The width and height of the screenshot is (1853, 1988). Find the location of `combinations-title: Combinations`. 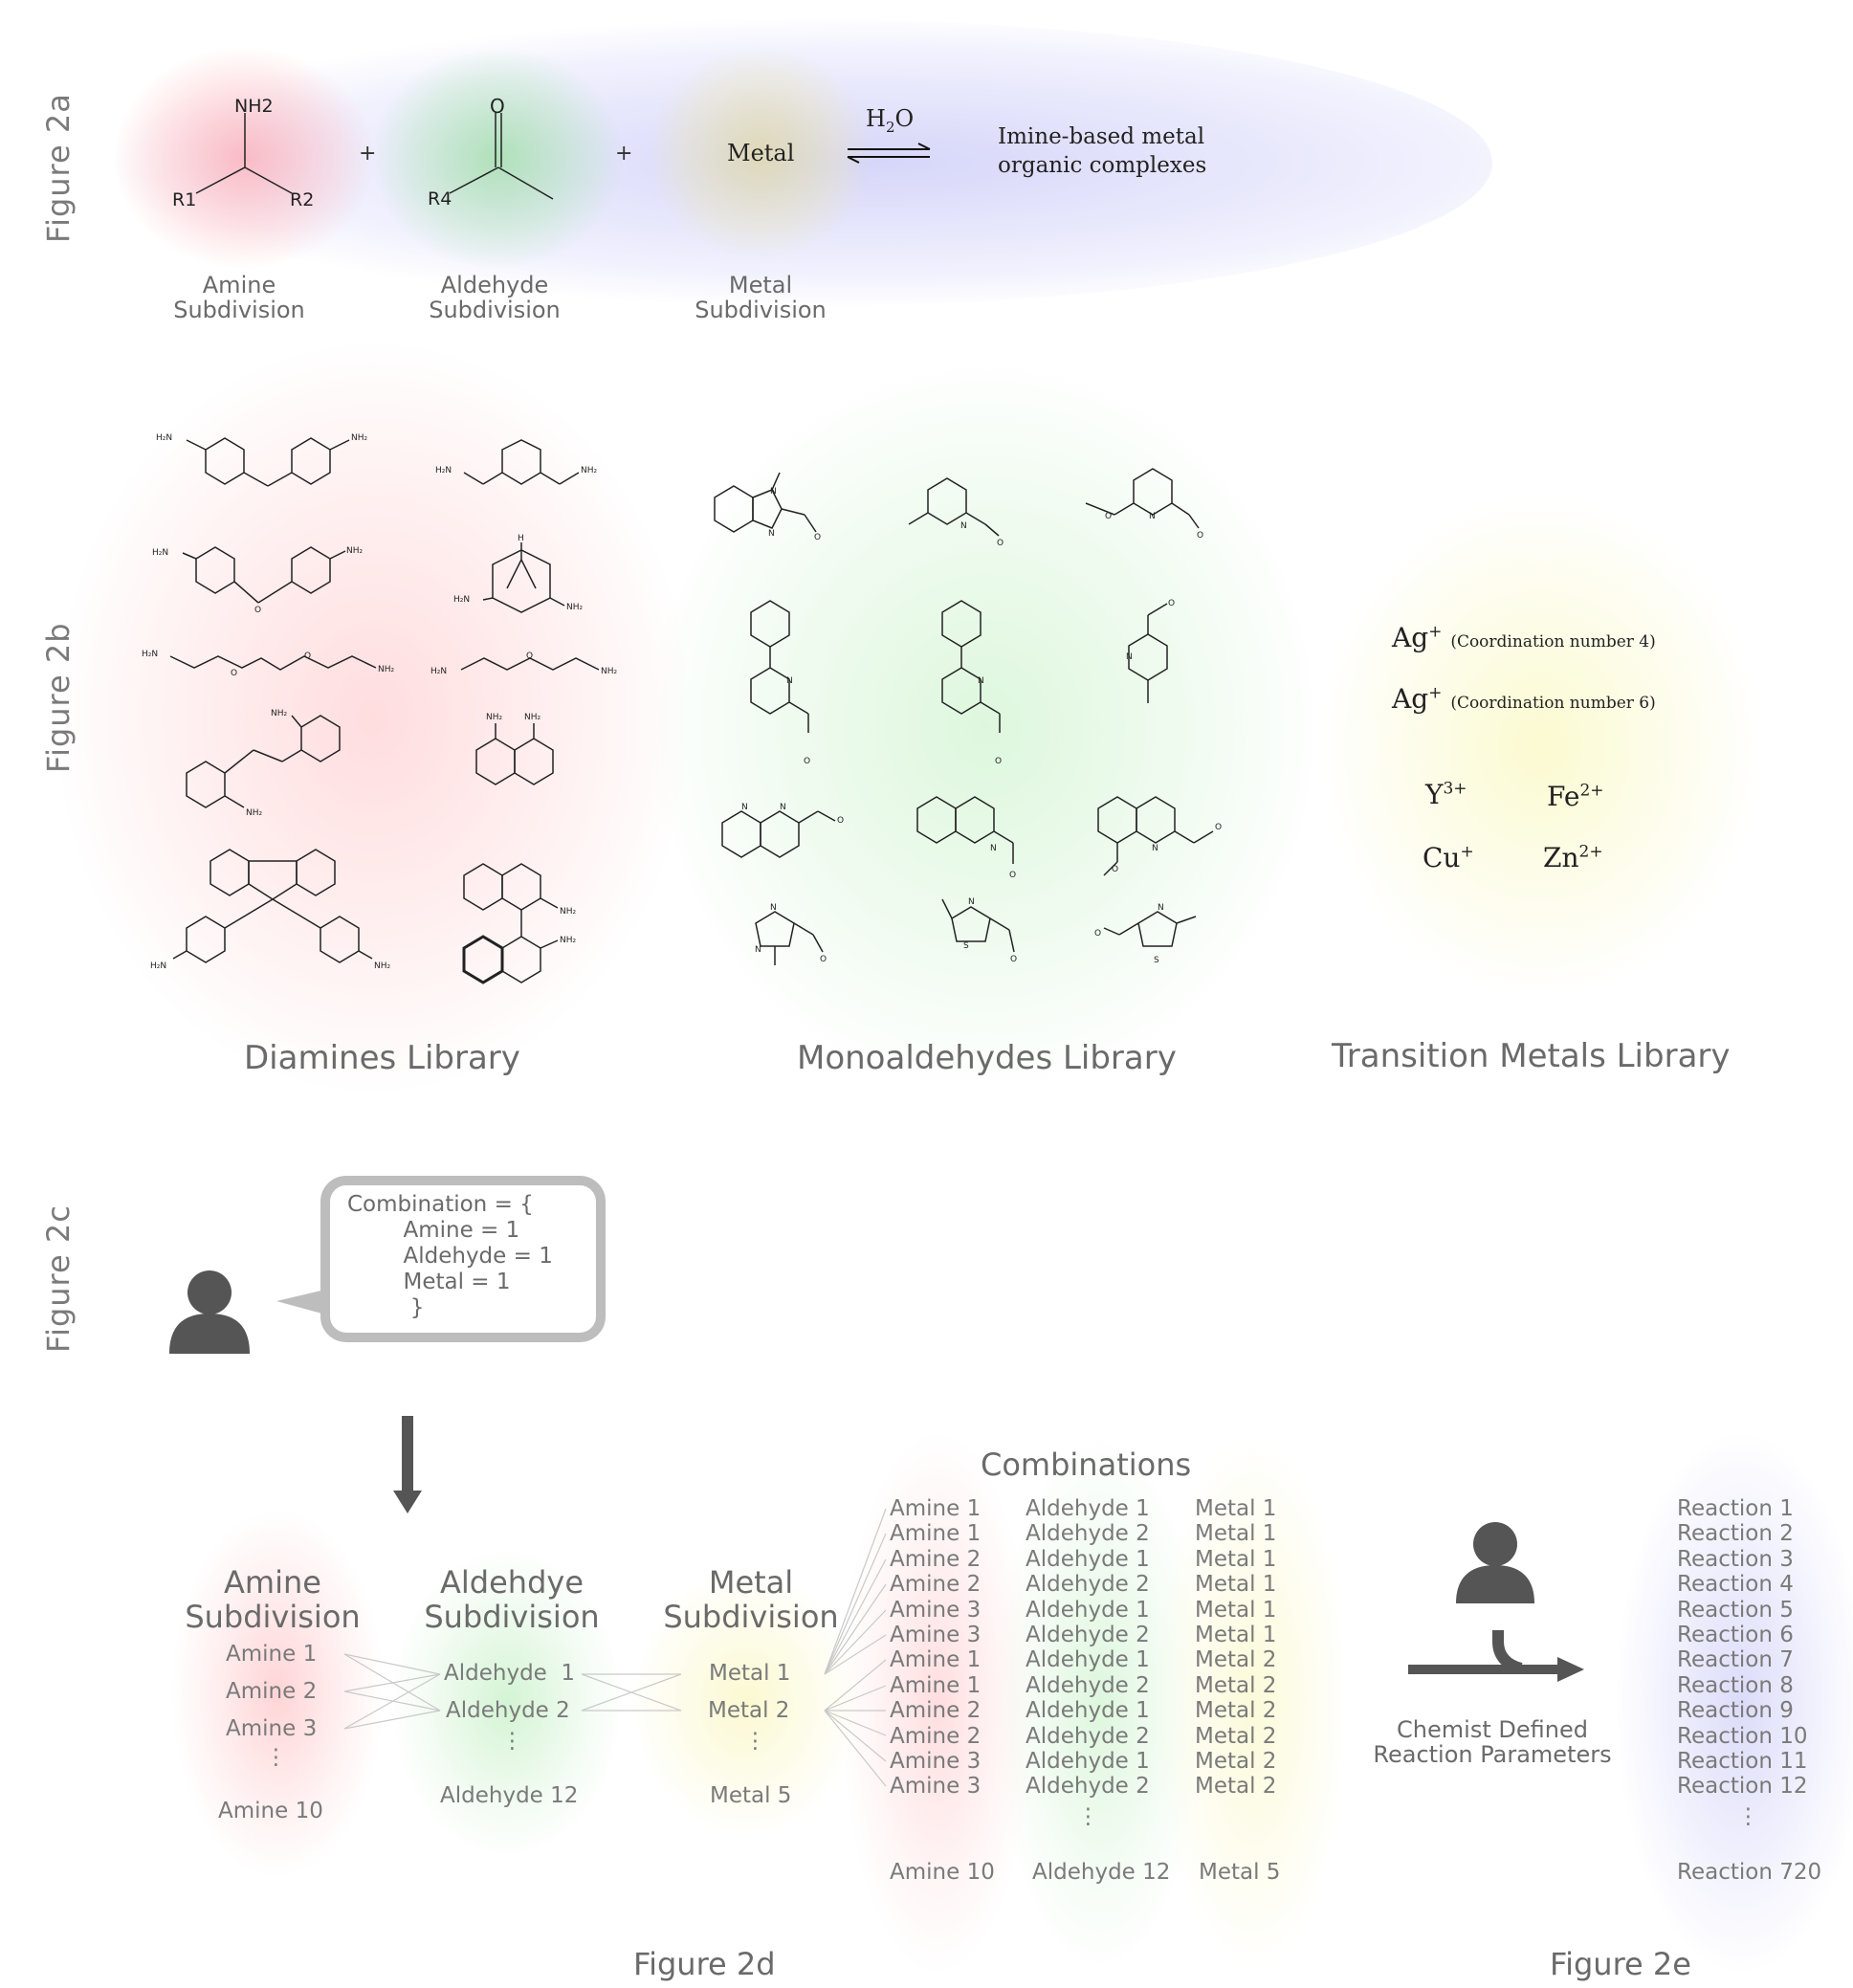

combinations-title: Combinations is located at coordinates (1086, 1465).